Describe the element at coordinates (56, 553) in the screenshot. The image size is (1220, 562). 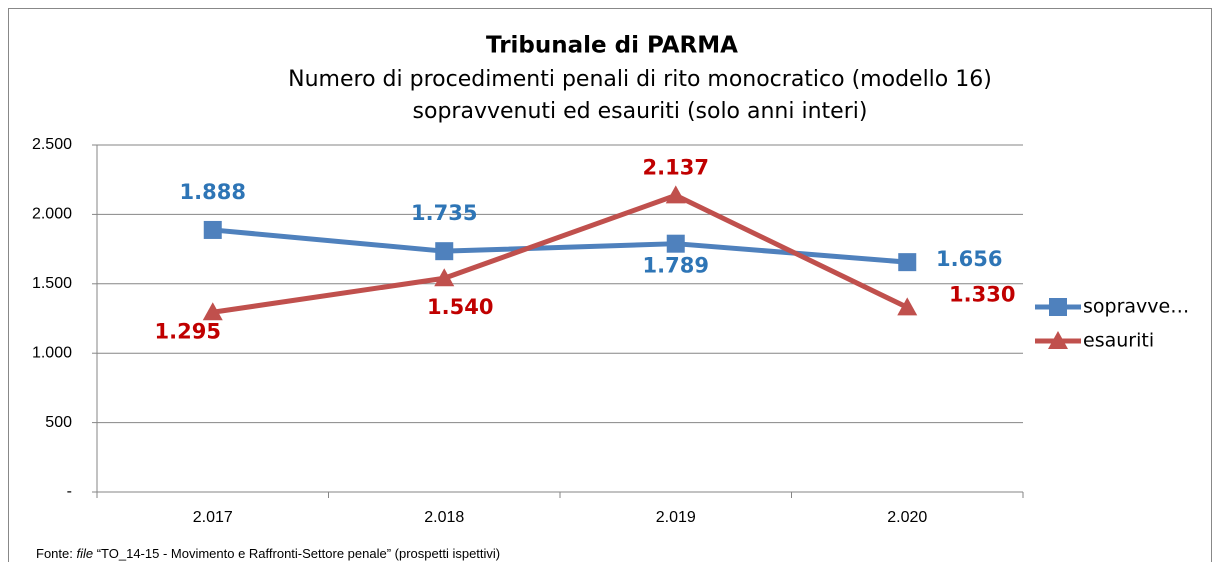
I see `source-prefix: Fonte:` at that location.